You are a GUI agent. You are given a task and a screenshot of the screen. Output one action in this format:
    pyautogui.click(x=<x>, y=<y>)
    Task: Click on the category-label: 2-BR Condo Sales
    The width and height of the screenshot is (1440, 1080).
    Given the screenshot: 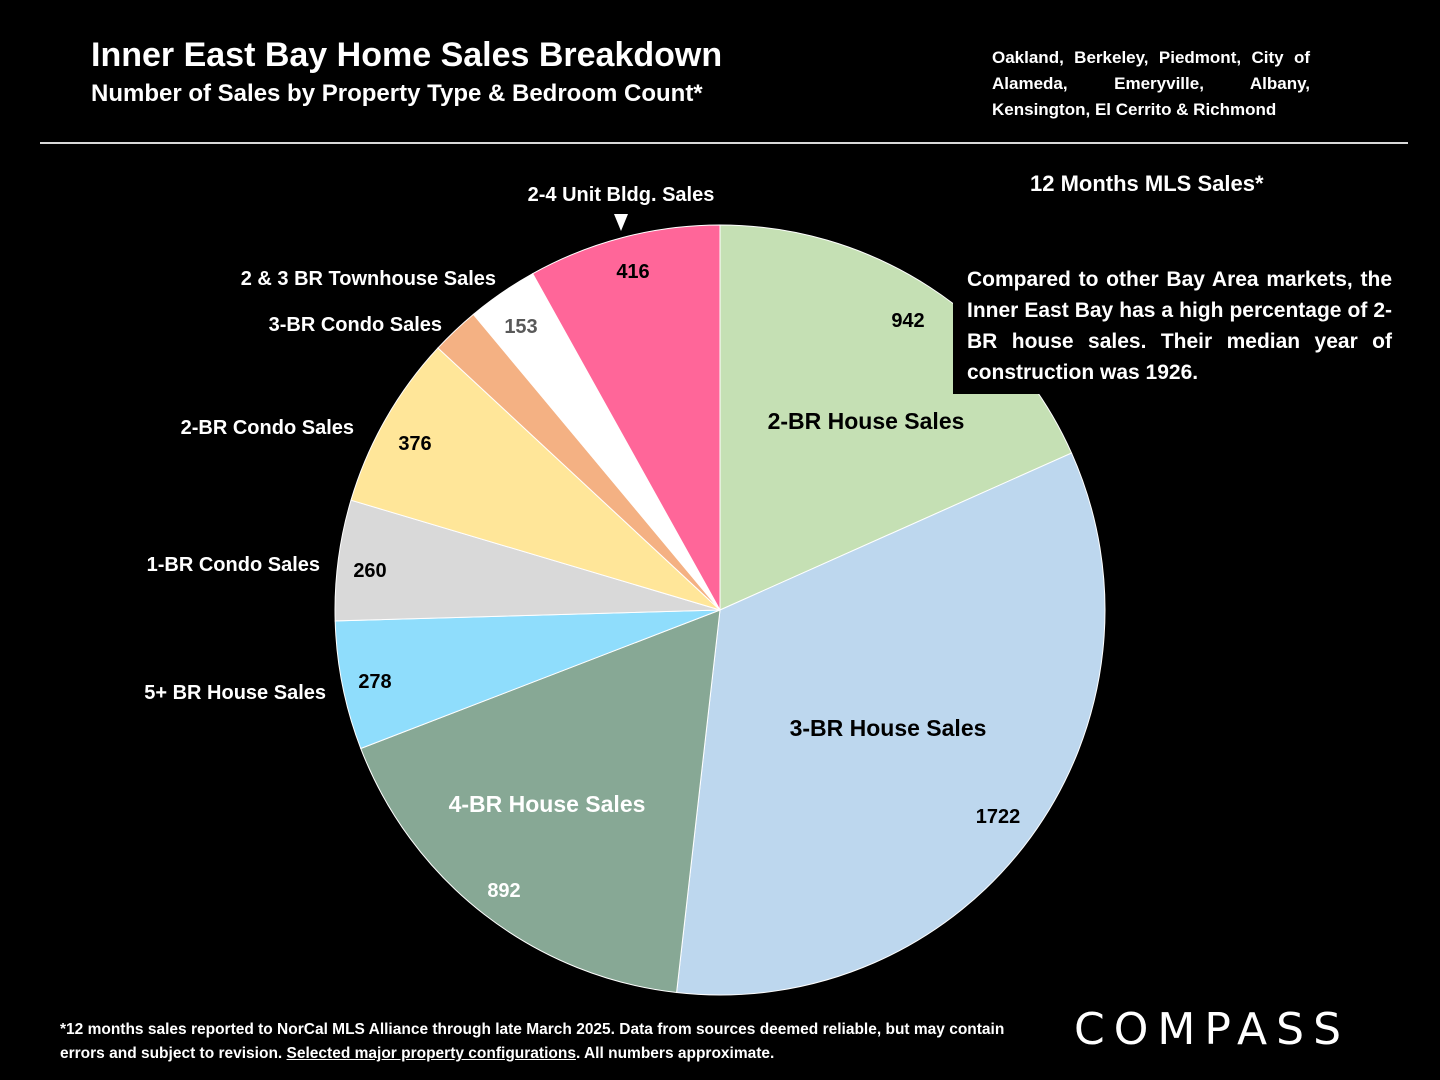 What is the action you would take?
    pyautogui.click(x=267, y=428)
    